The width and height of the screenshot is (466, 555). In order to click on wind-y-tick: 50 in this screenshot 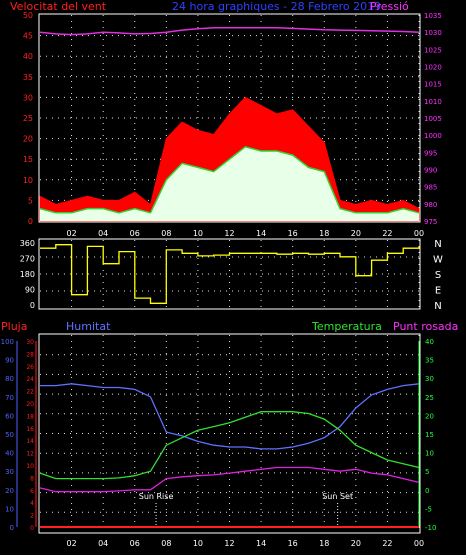, I will do `click(28, 15)`.